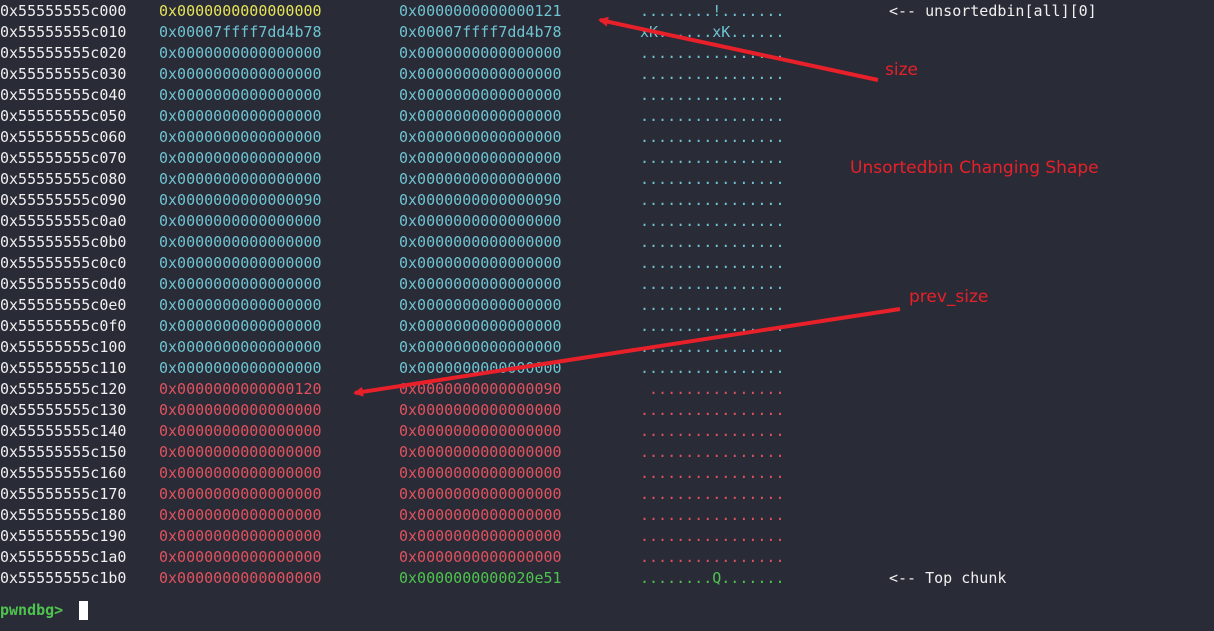 This screenshot has width=1214, height=631. Describe the element at coordinates (63, 158) in the screenshot. I see `memory-address: 0x55555555c070` at that location.